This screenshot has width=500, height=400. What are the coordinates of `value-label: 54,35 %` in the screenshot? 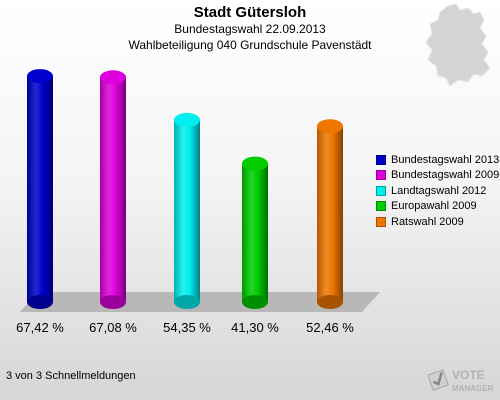 It's located at (187, 327).